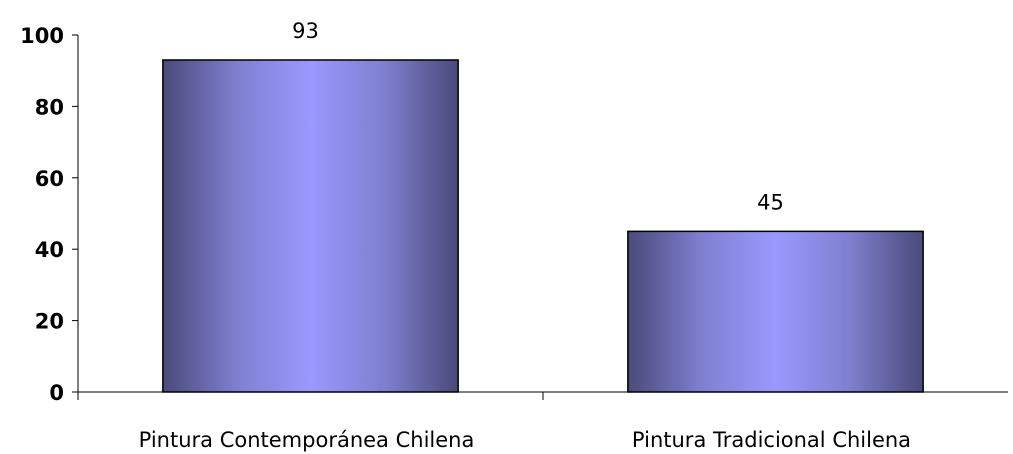  I want to click on bar, so click(775, 311).